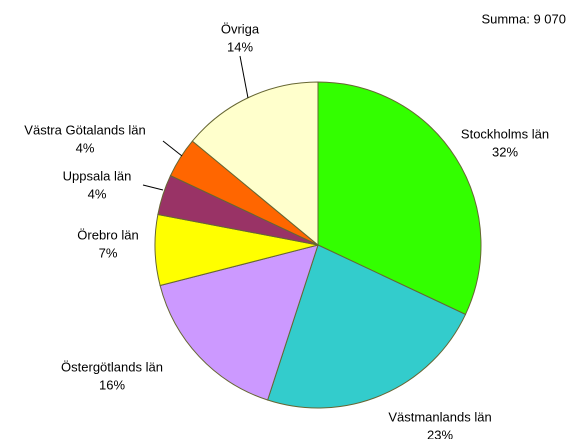  What do you see at coordinates (108, 252) in the screenshot?
I see `slice-value: 7%` at bounding box center [108, 252].